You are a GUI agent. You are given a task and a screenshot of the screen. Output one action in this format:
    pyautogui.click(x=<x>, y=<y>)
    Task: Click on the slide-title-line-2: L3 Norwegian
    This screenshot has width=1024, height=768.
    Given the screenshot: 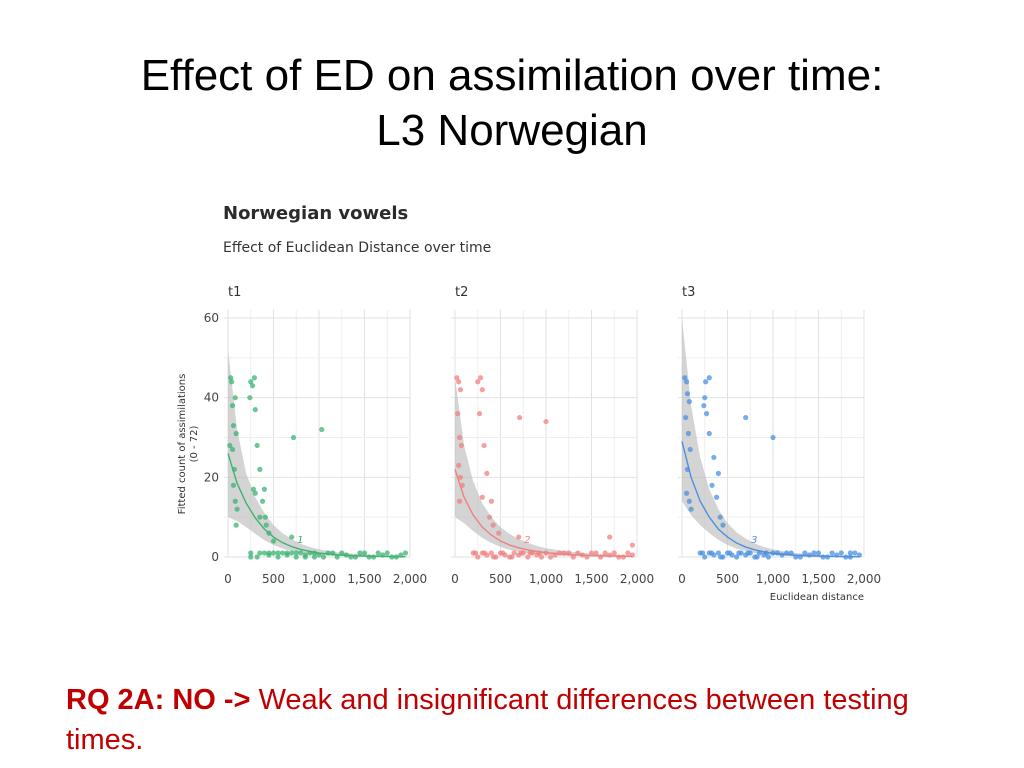 What is the action you would take?
    pyautogui.click(x=512, y=130)
    